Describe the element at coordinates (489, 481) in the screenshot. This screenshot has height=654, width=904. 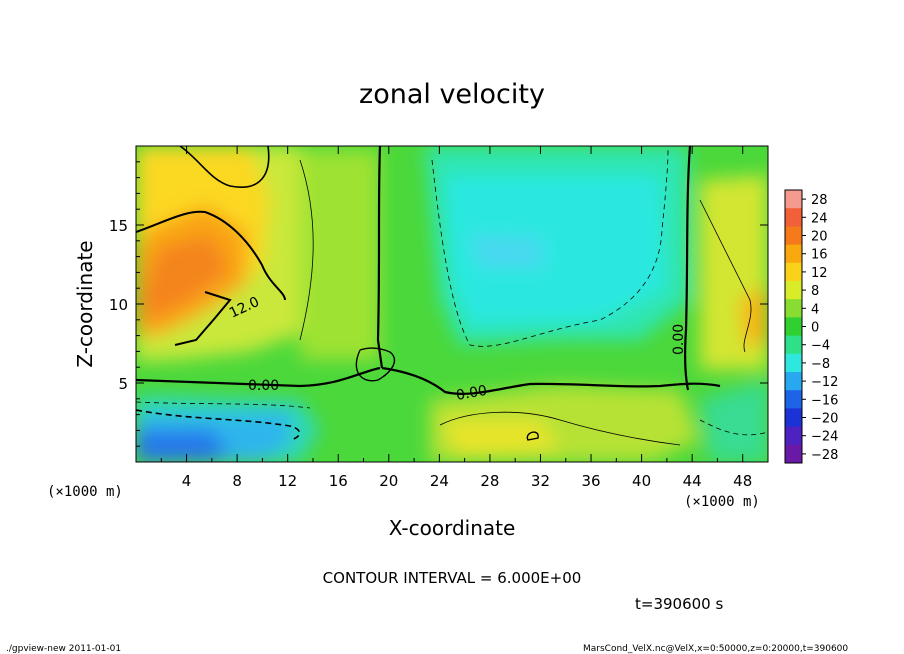
I see `x-tick-label: 28` at that location.